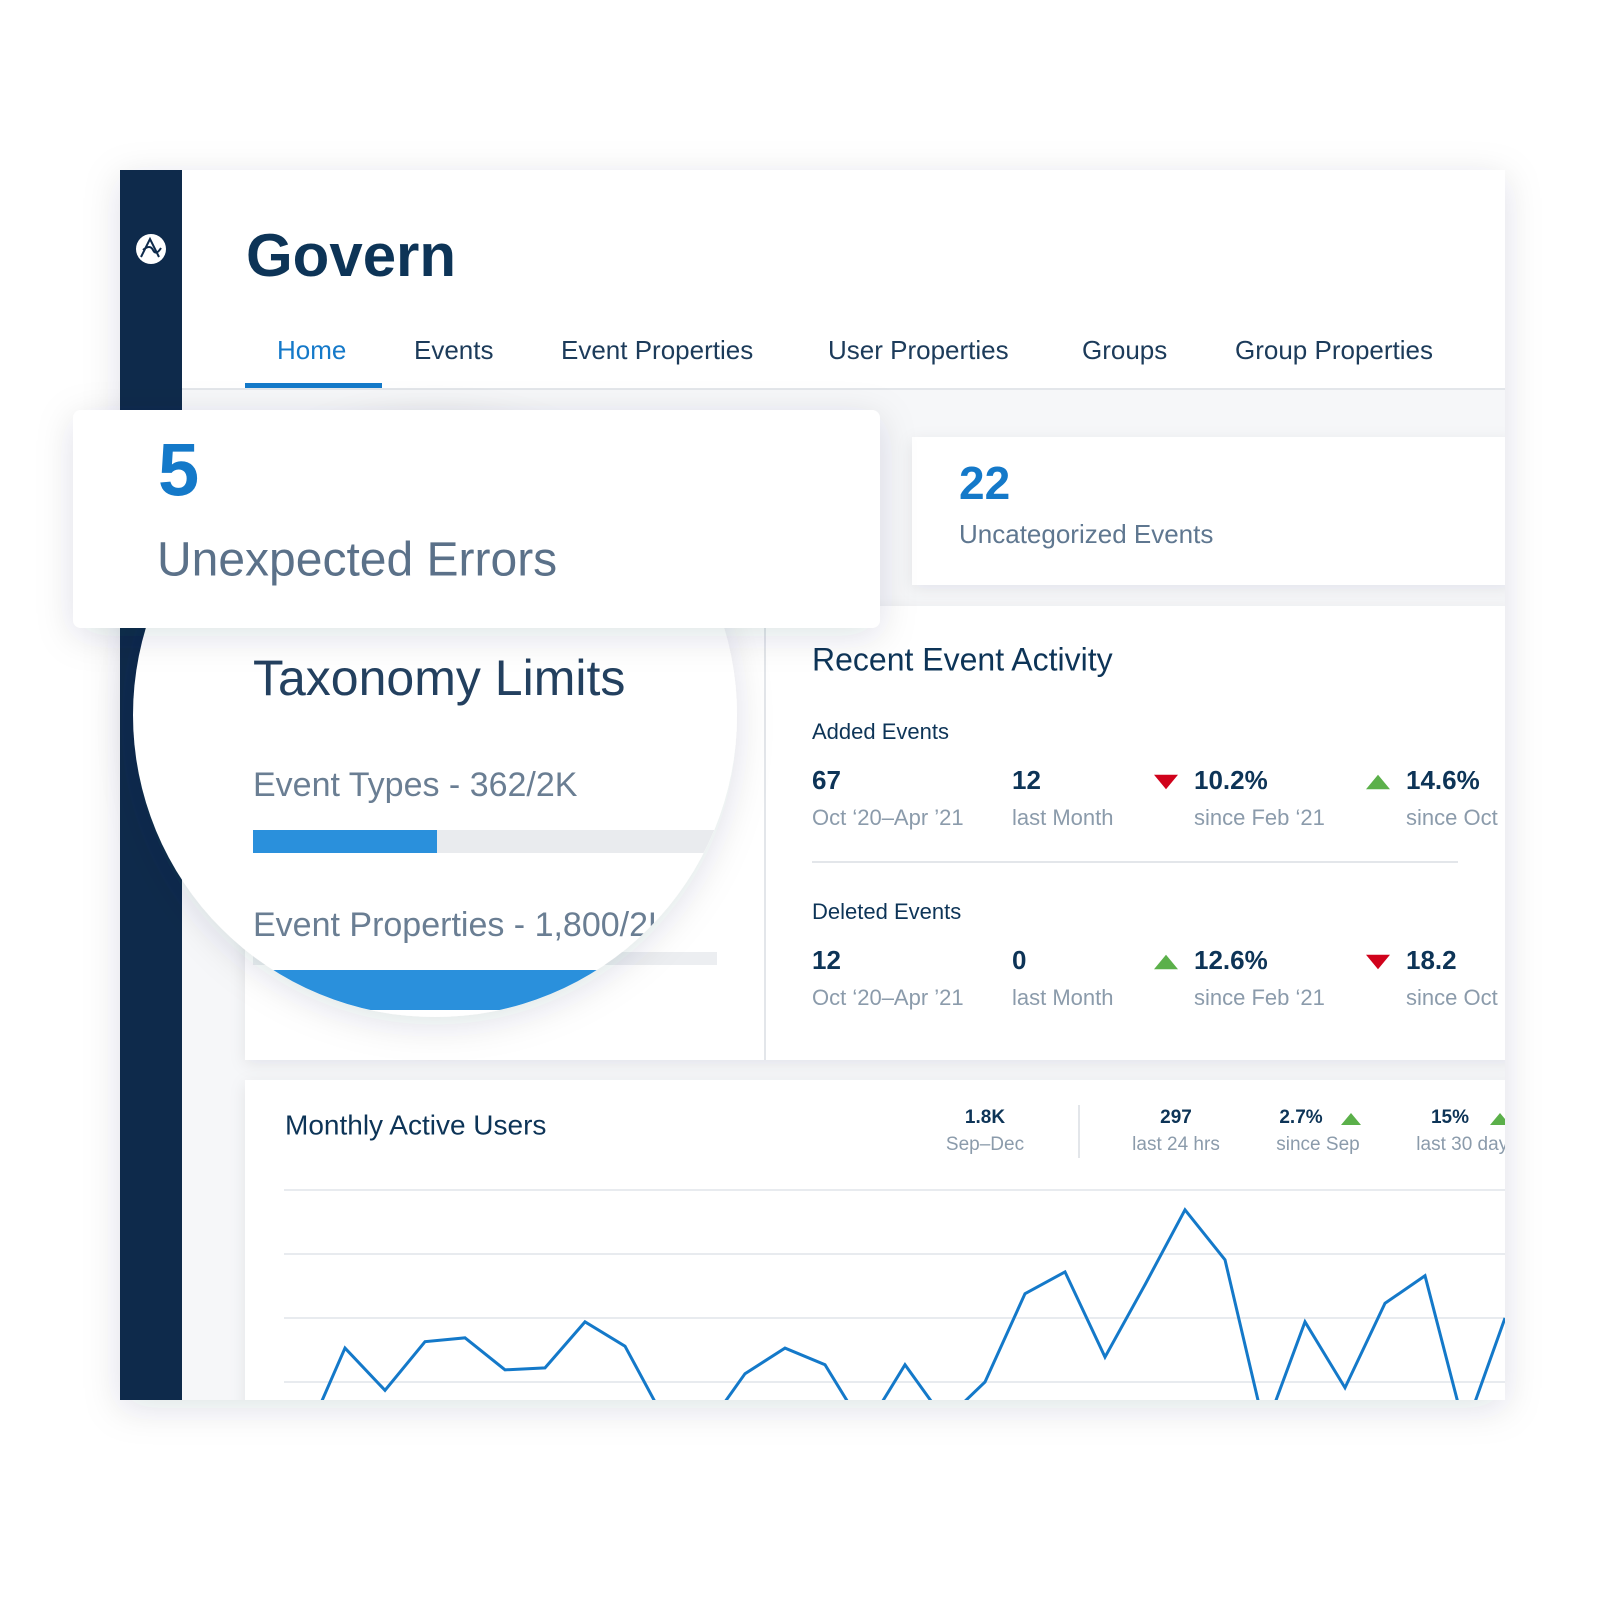  What do you see at coordinates (151, 247) in the screenshot?
I see `logo-mark` at bounding box center [151, 247].